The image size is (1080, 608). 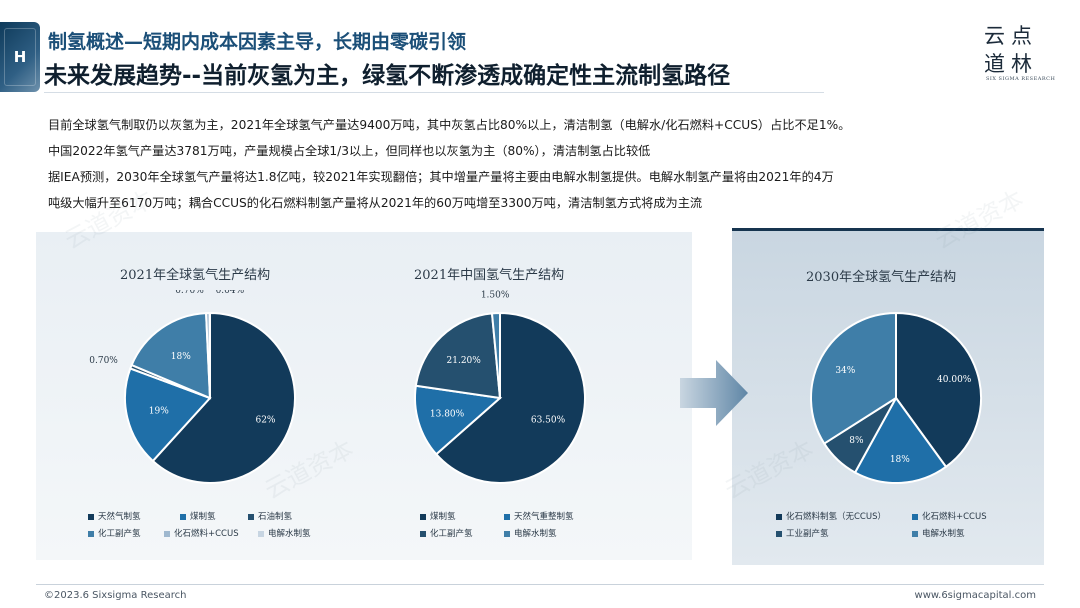 I want to click on logo-line-2: 道林, so click(x=1011, y=64).